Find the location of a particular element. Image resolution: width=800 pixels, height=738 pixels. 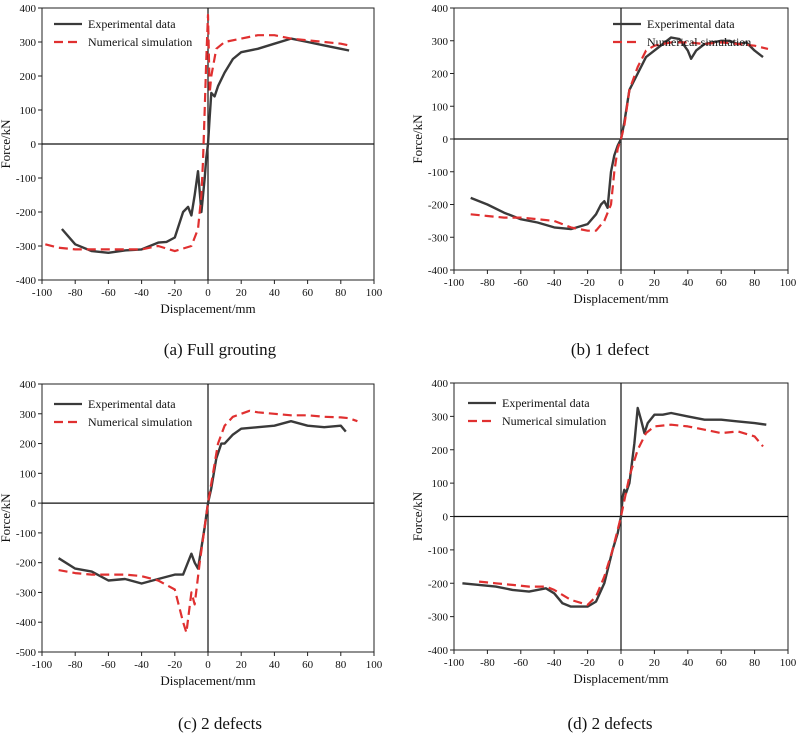

caption-c: (c) 2 defects is located at coordinates (219, 723).